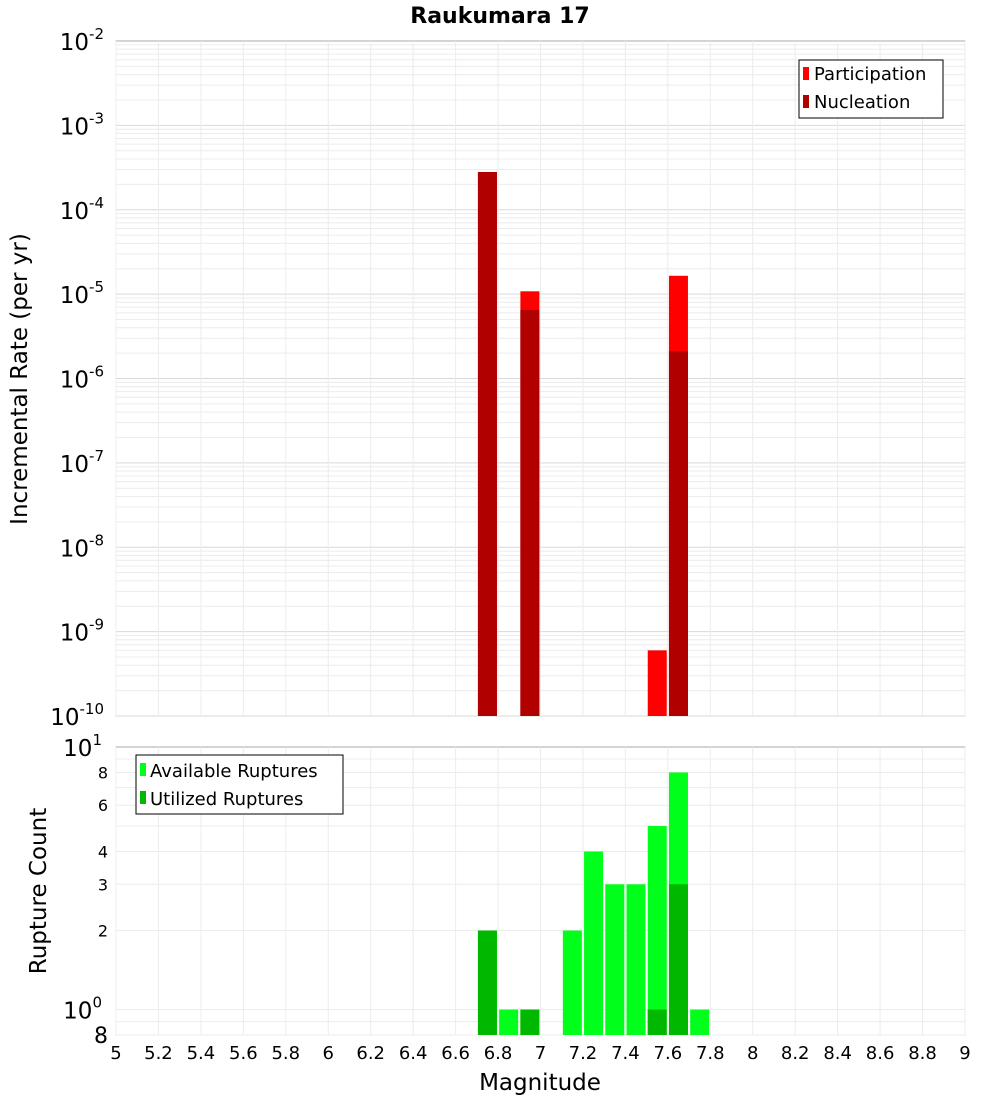  What do you see at coordinates (243, 1053) in the screenshot?
I see `x-tick-label: 5.6` at bounding box center [243, 1053].